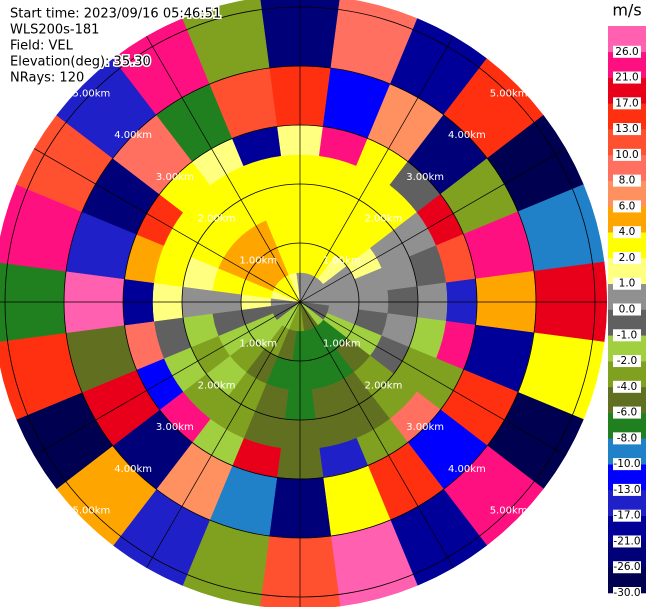 The width and height of the screenshot is (647, 607). I want to click on colorbar-tick-label: 2.0, so click(627, 258).